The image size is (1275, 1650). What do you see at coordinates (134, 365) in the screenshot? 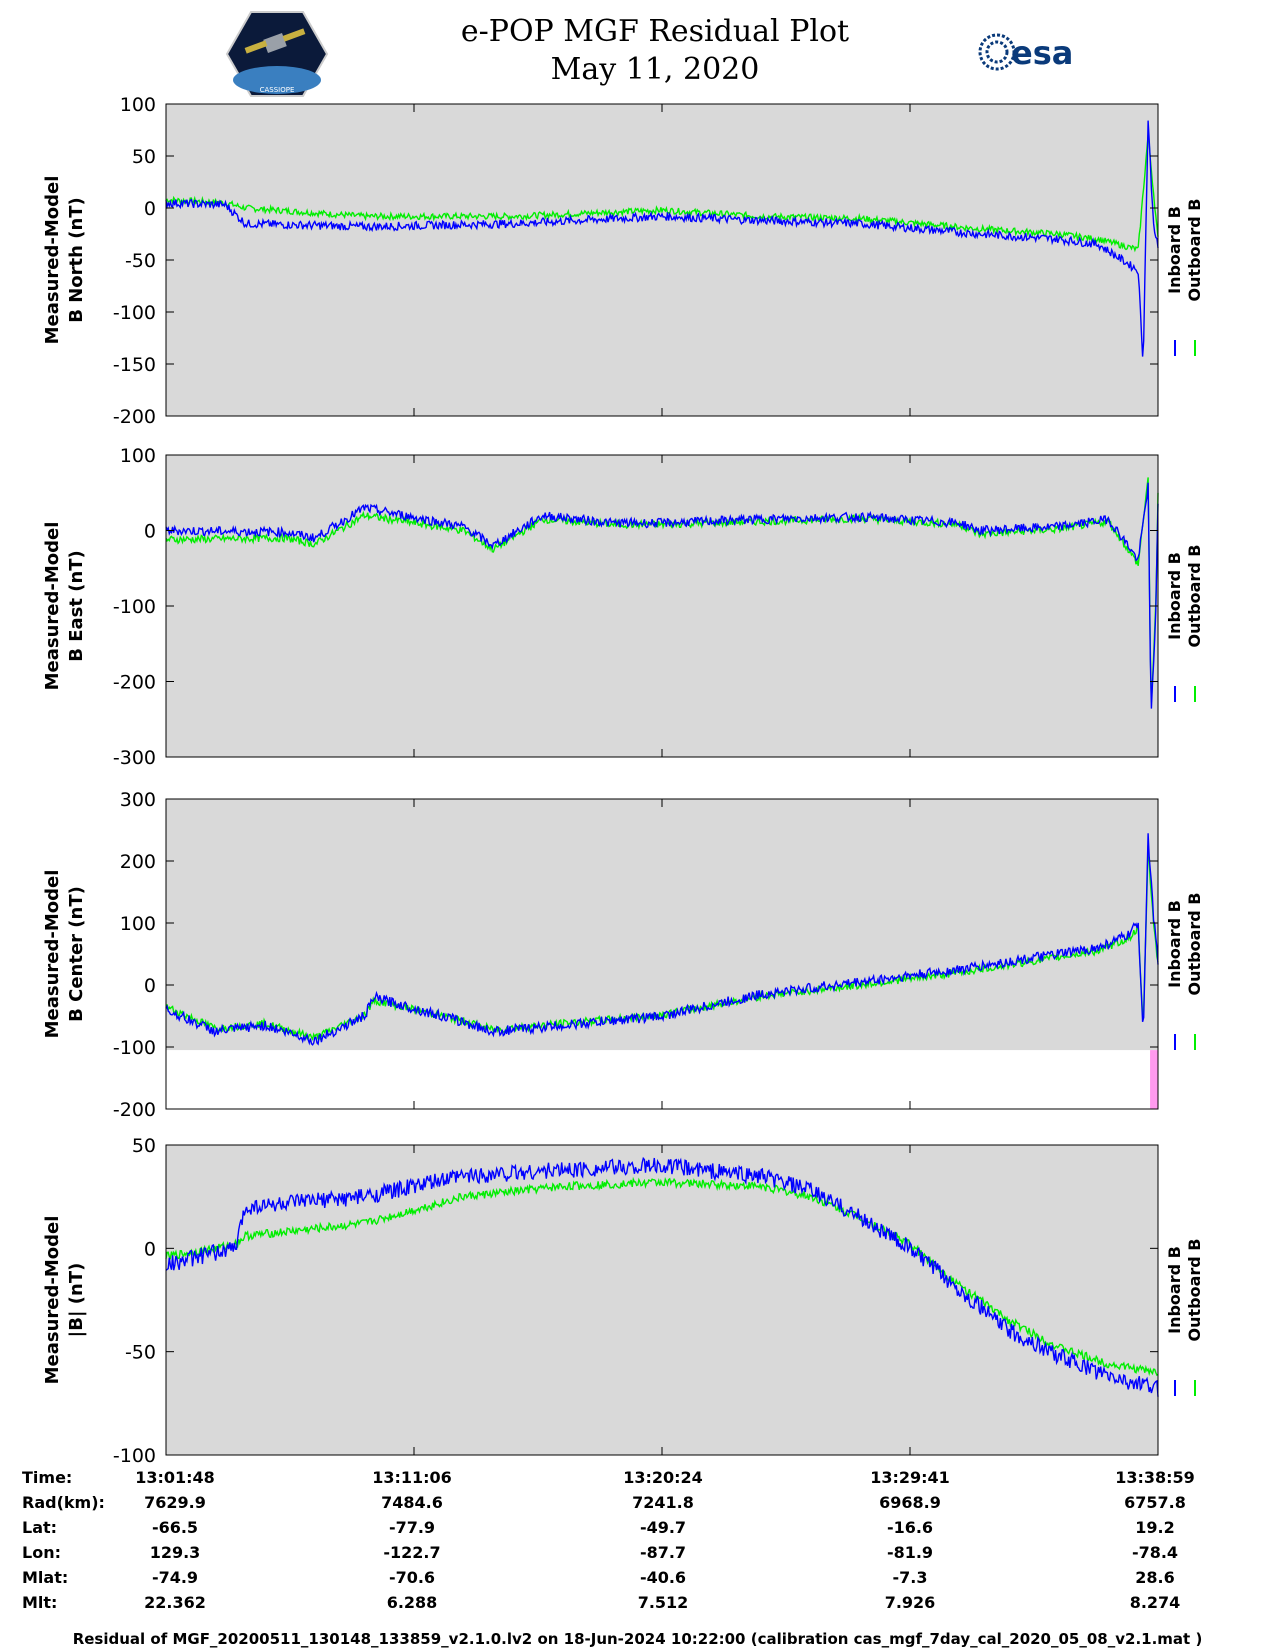
I see `y-tick-label-1: -150` at bounding box center [134, 365].